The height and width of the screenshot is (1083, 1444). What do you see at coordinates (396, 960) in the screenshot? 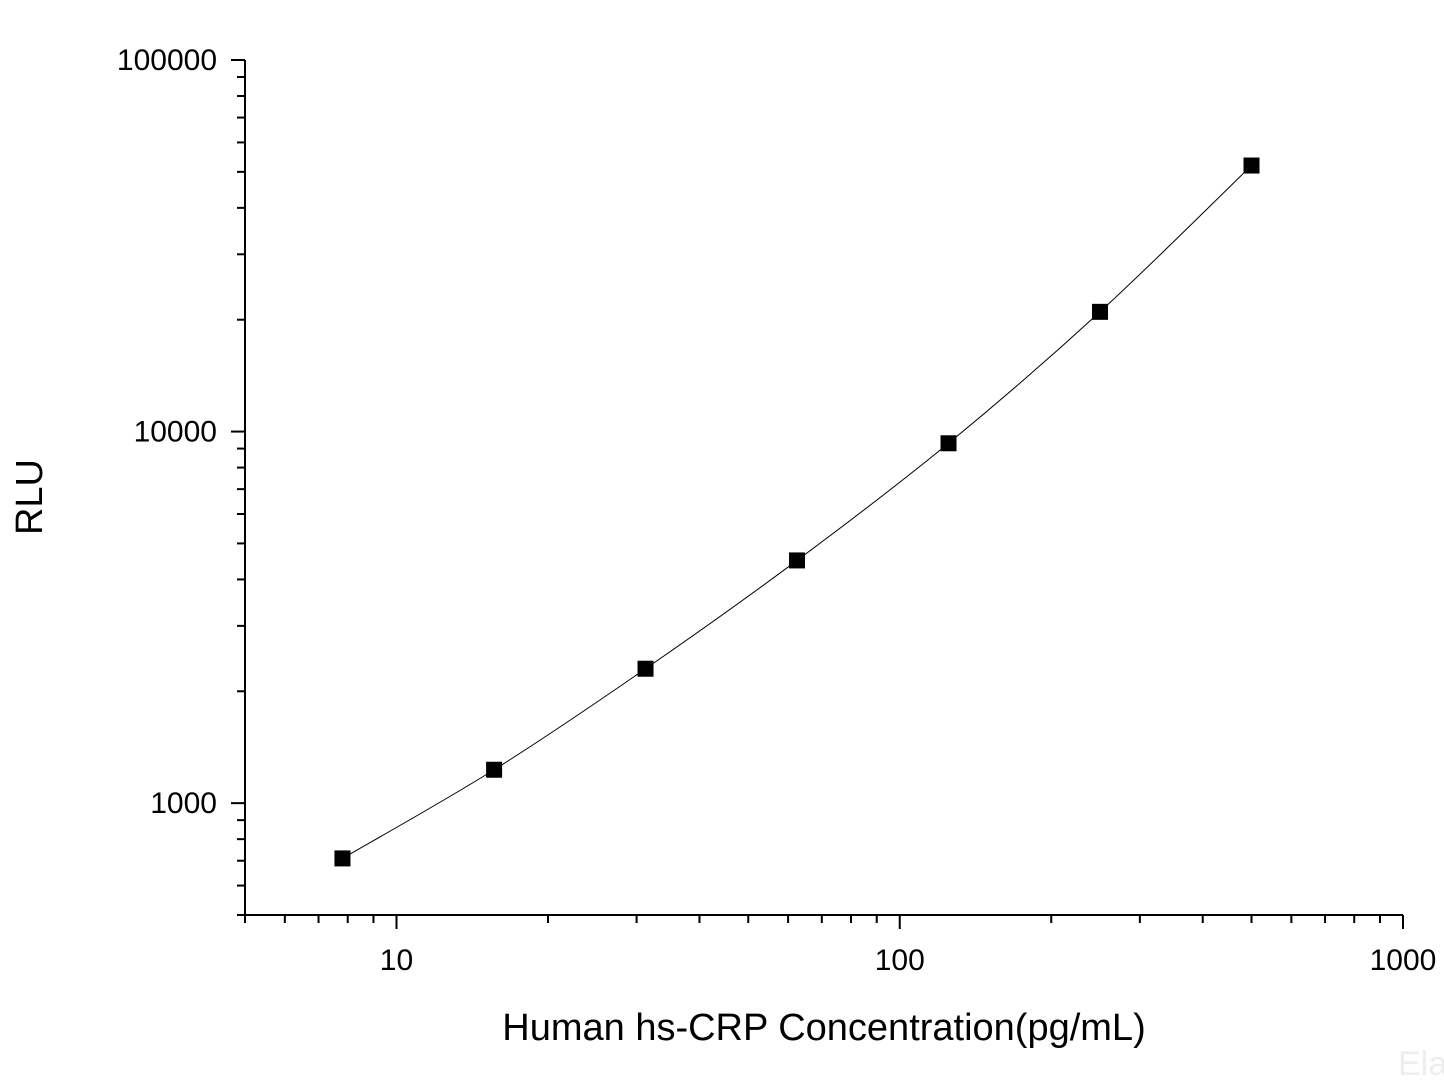
I see `x-tick-label: 10` at bounding box center [396, 960].